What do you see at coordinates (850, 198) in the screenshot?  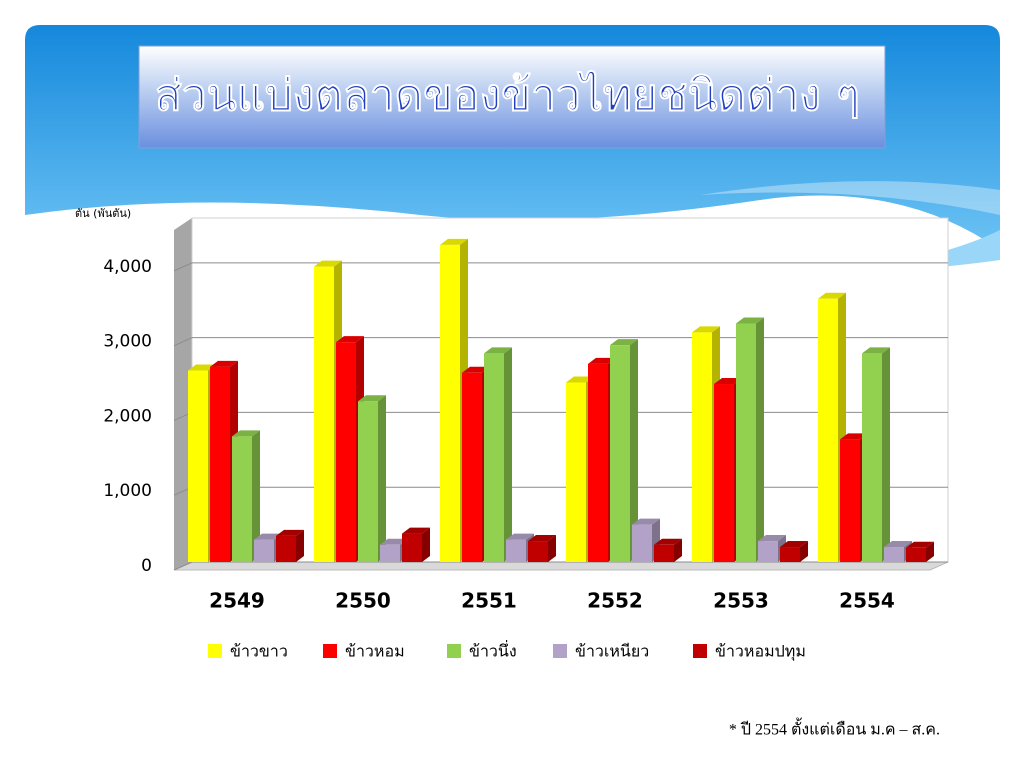 I see `wave` at bounding box center [850, 198].